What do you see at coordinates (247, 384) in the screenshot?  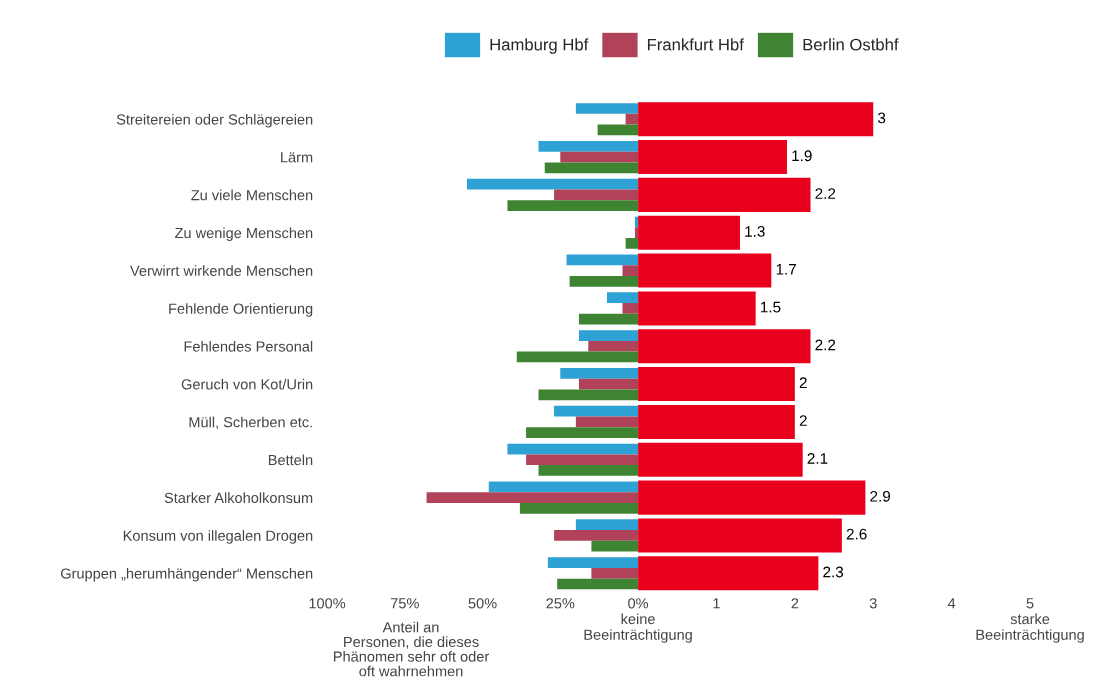 I see `y-tick-label: Geruch von Kot/Urin` at bounding box center [247, 384].